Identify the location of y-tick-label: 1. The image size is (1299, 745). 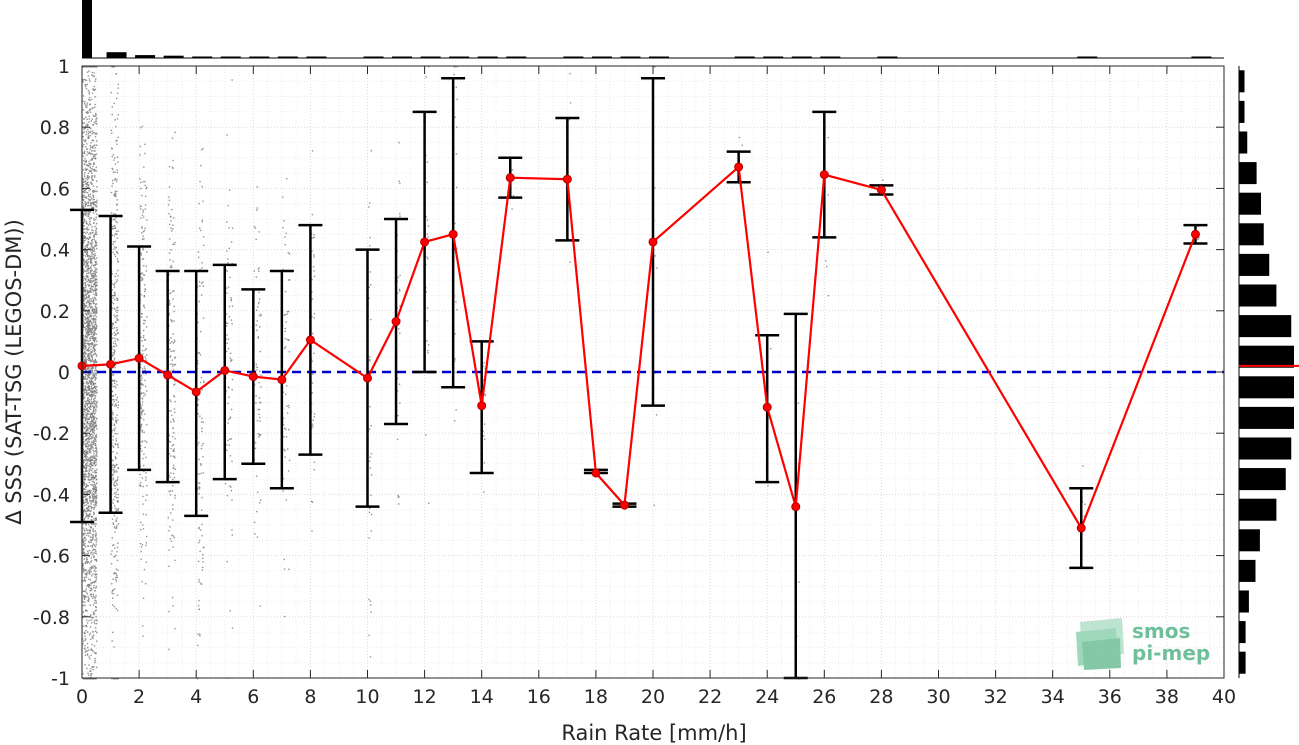
(64, 67).